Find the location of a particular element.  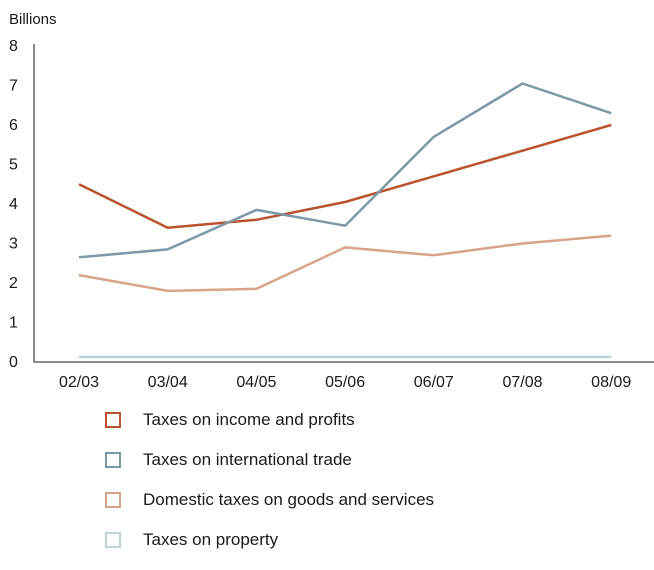

x-tick-label: 05/06 is located at coordinates (345, 382).